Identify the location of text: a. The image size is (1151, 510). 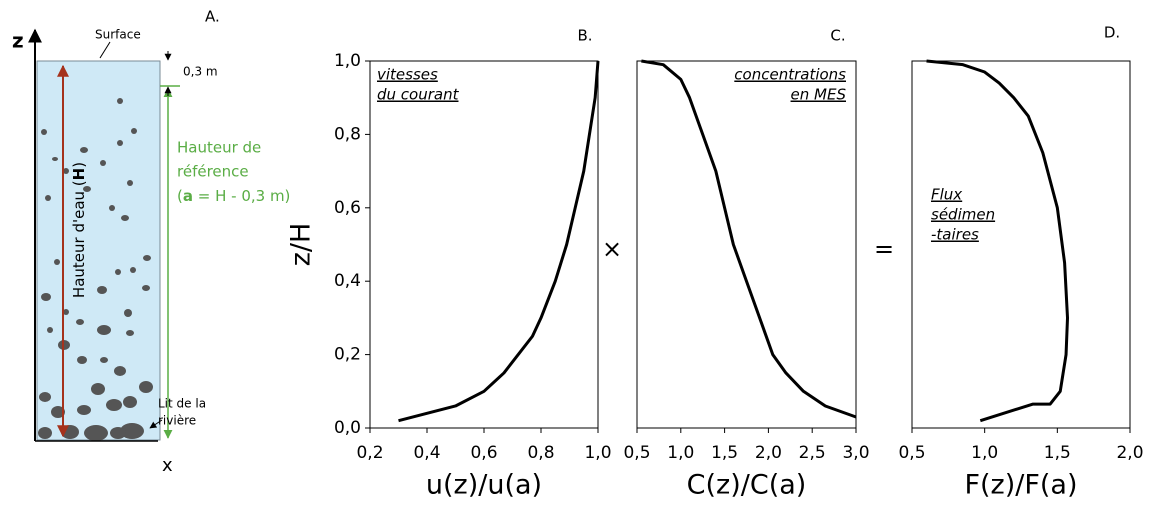
(188, 196).